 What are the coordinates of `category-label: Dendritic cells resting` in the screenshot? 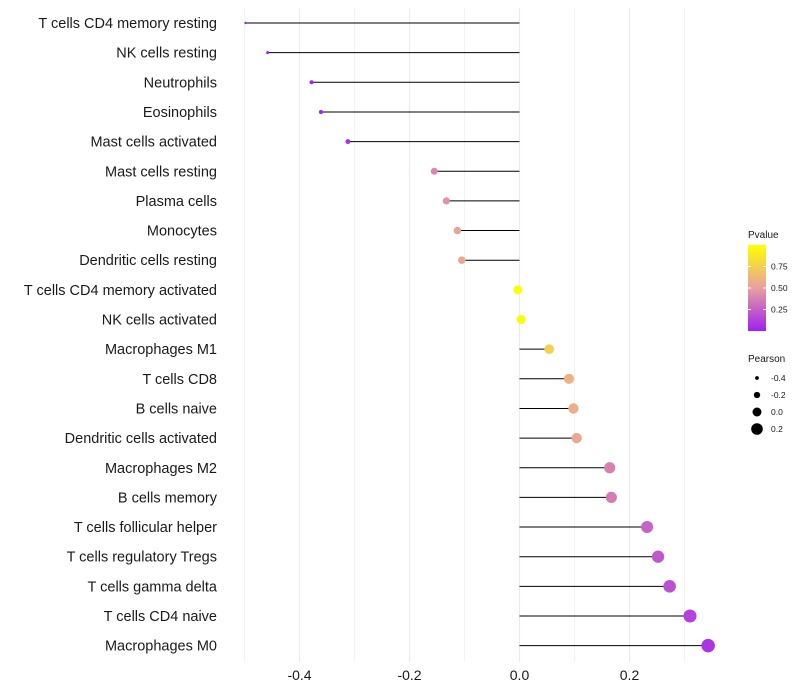 It's located at (148, 261).